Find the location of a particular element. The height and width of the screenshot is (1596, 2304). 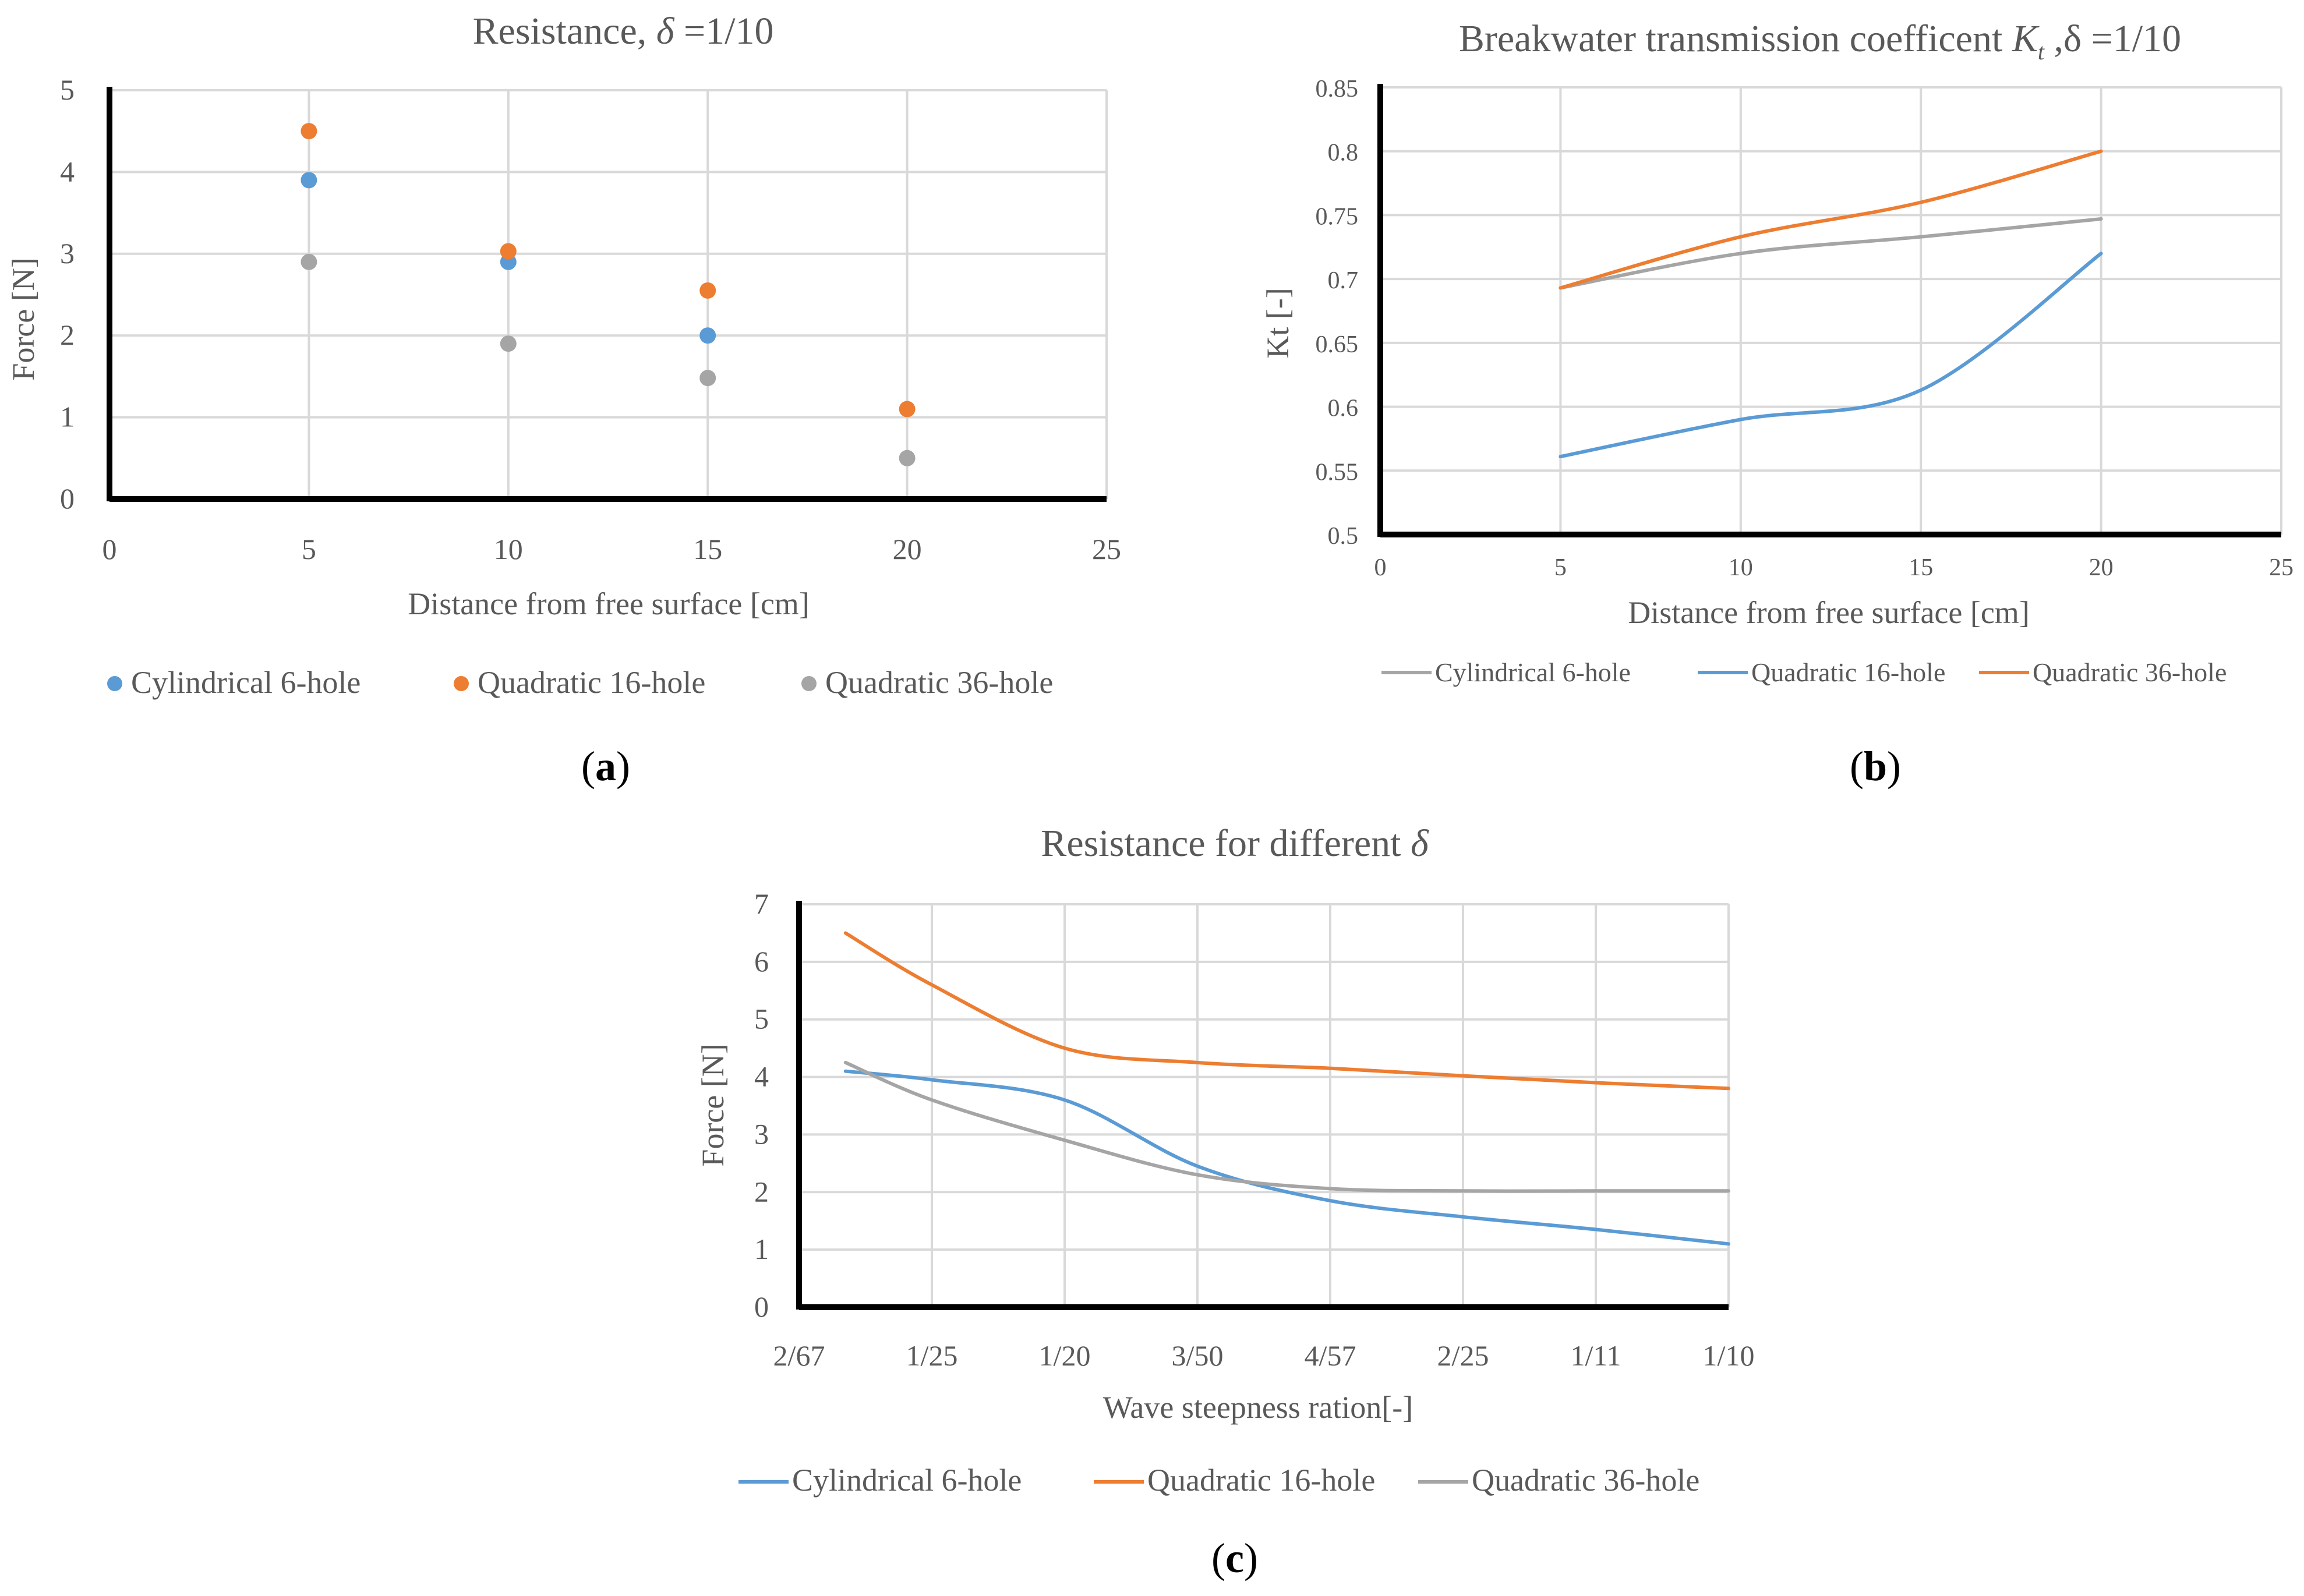

chart-a-x-axis-label: Distance from free surface [cm] is located at coordinates (609, 604).